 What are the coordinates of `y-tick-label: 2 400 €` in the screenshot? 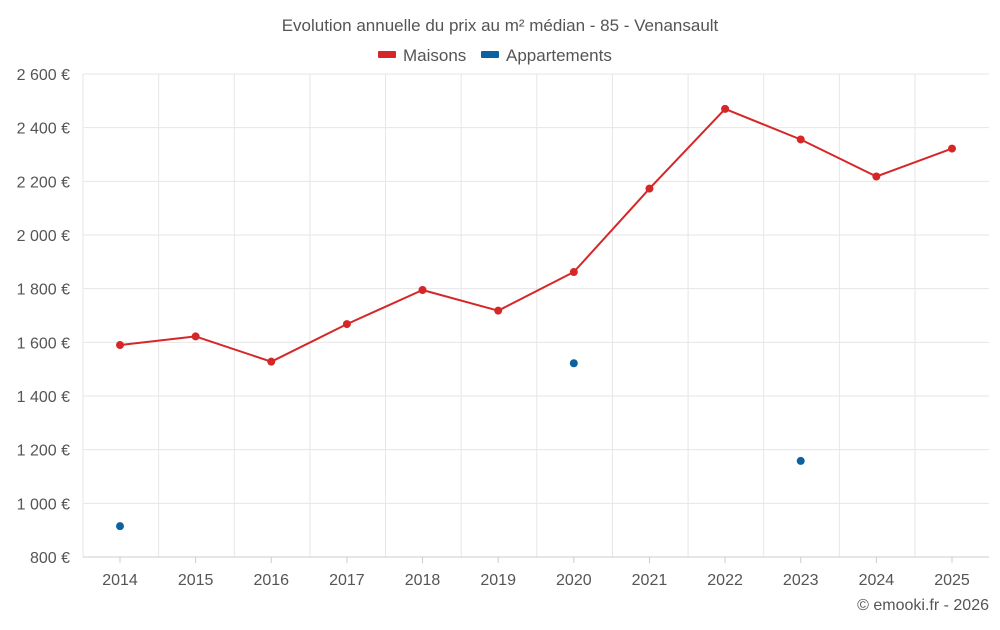 It's located at (43, 129).